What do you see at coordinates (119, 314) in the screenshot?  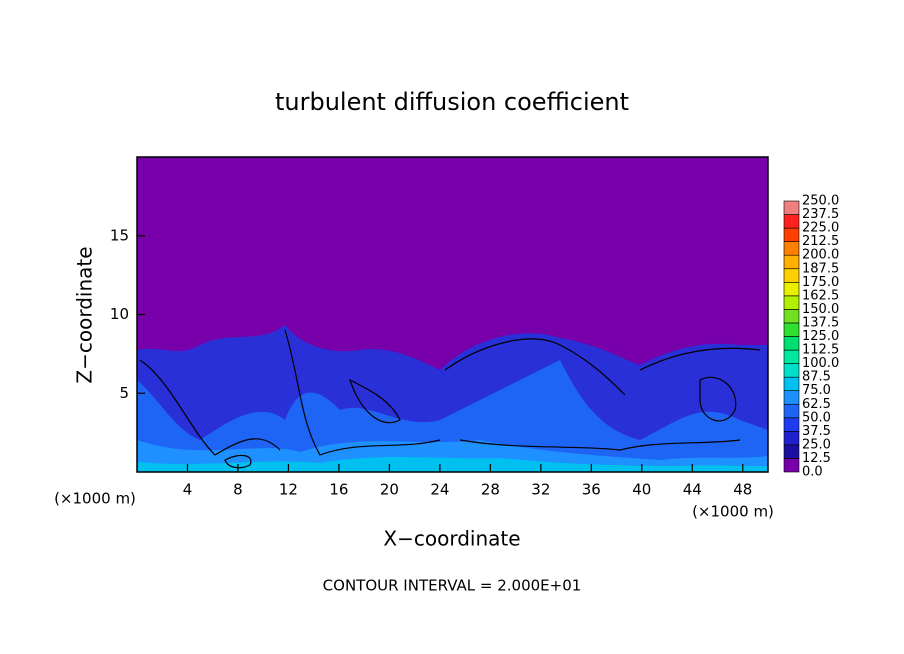 I see `y-tick-label: 10` at bounding box center [119, 314].